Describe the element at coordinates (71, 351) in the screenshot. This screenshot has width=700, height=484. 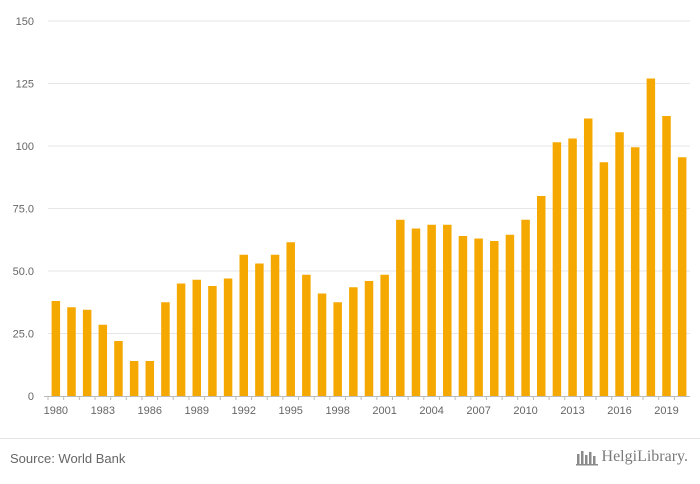
I see `bar-1981` at that location.